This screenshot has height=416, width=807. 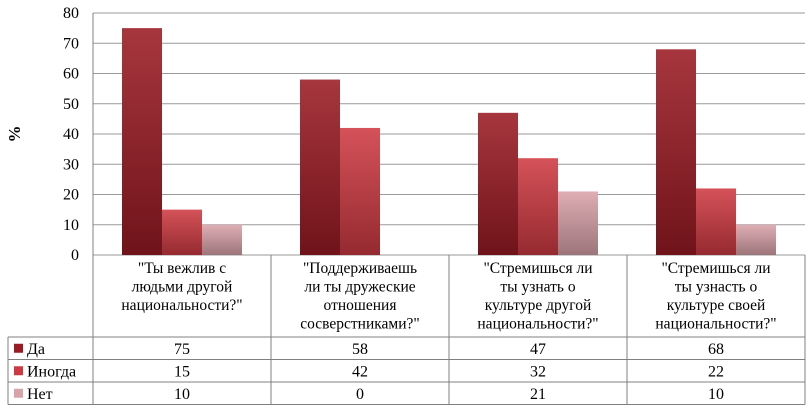 I want to click on category-label: людьми другой, so click(x=182, y=287).